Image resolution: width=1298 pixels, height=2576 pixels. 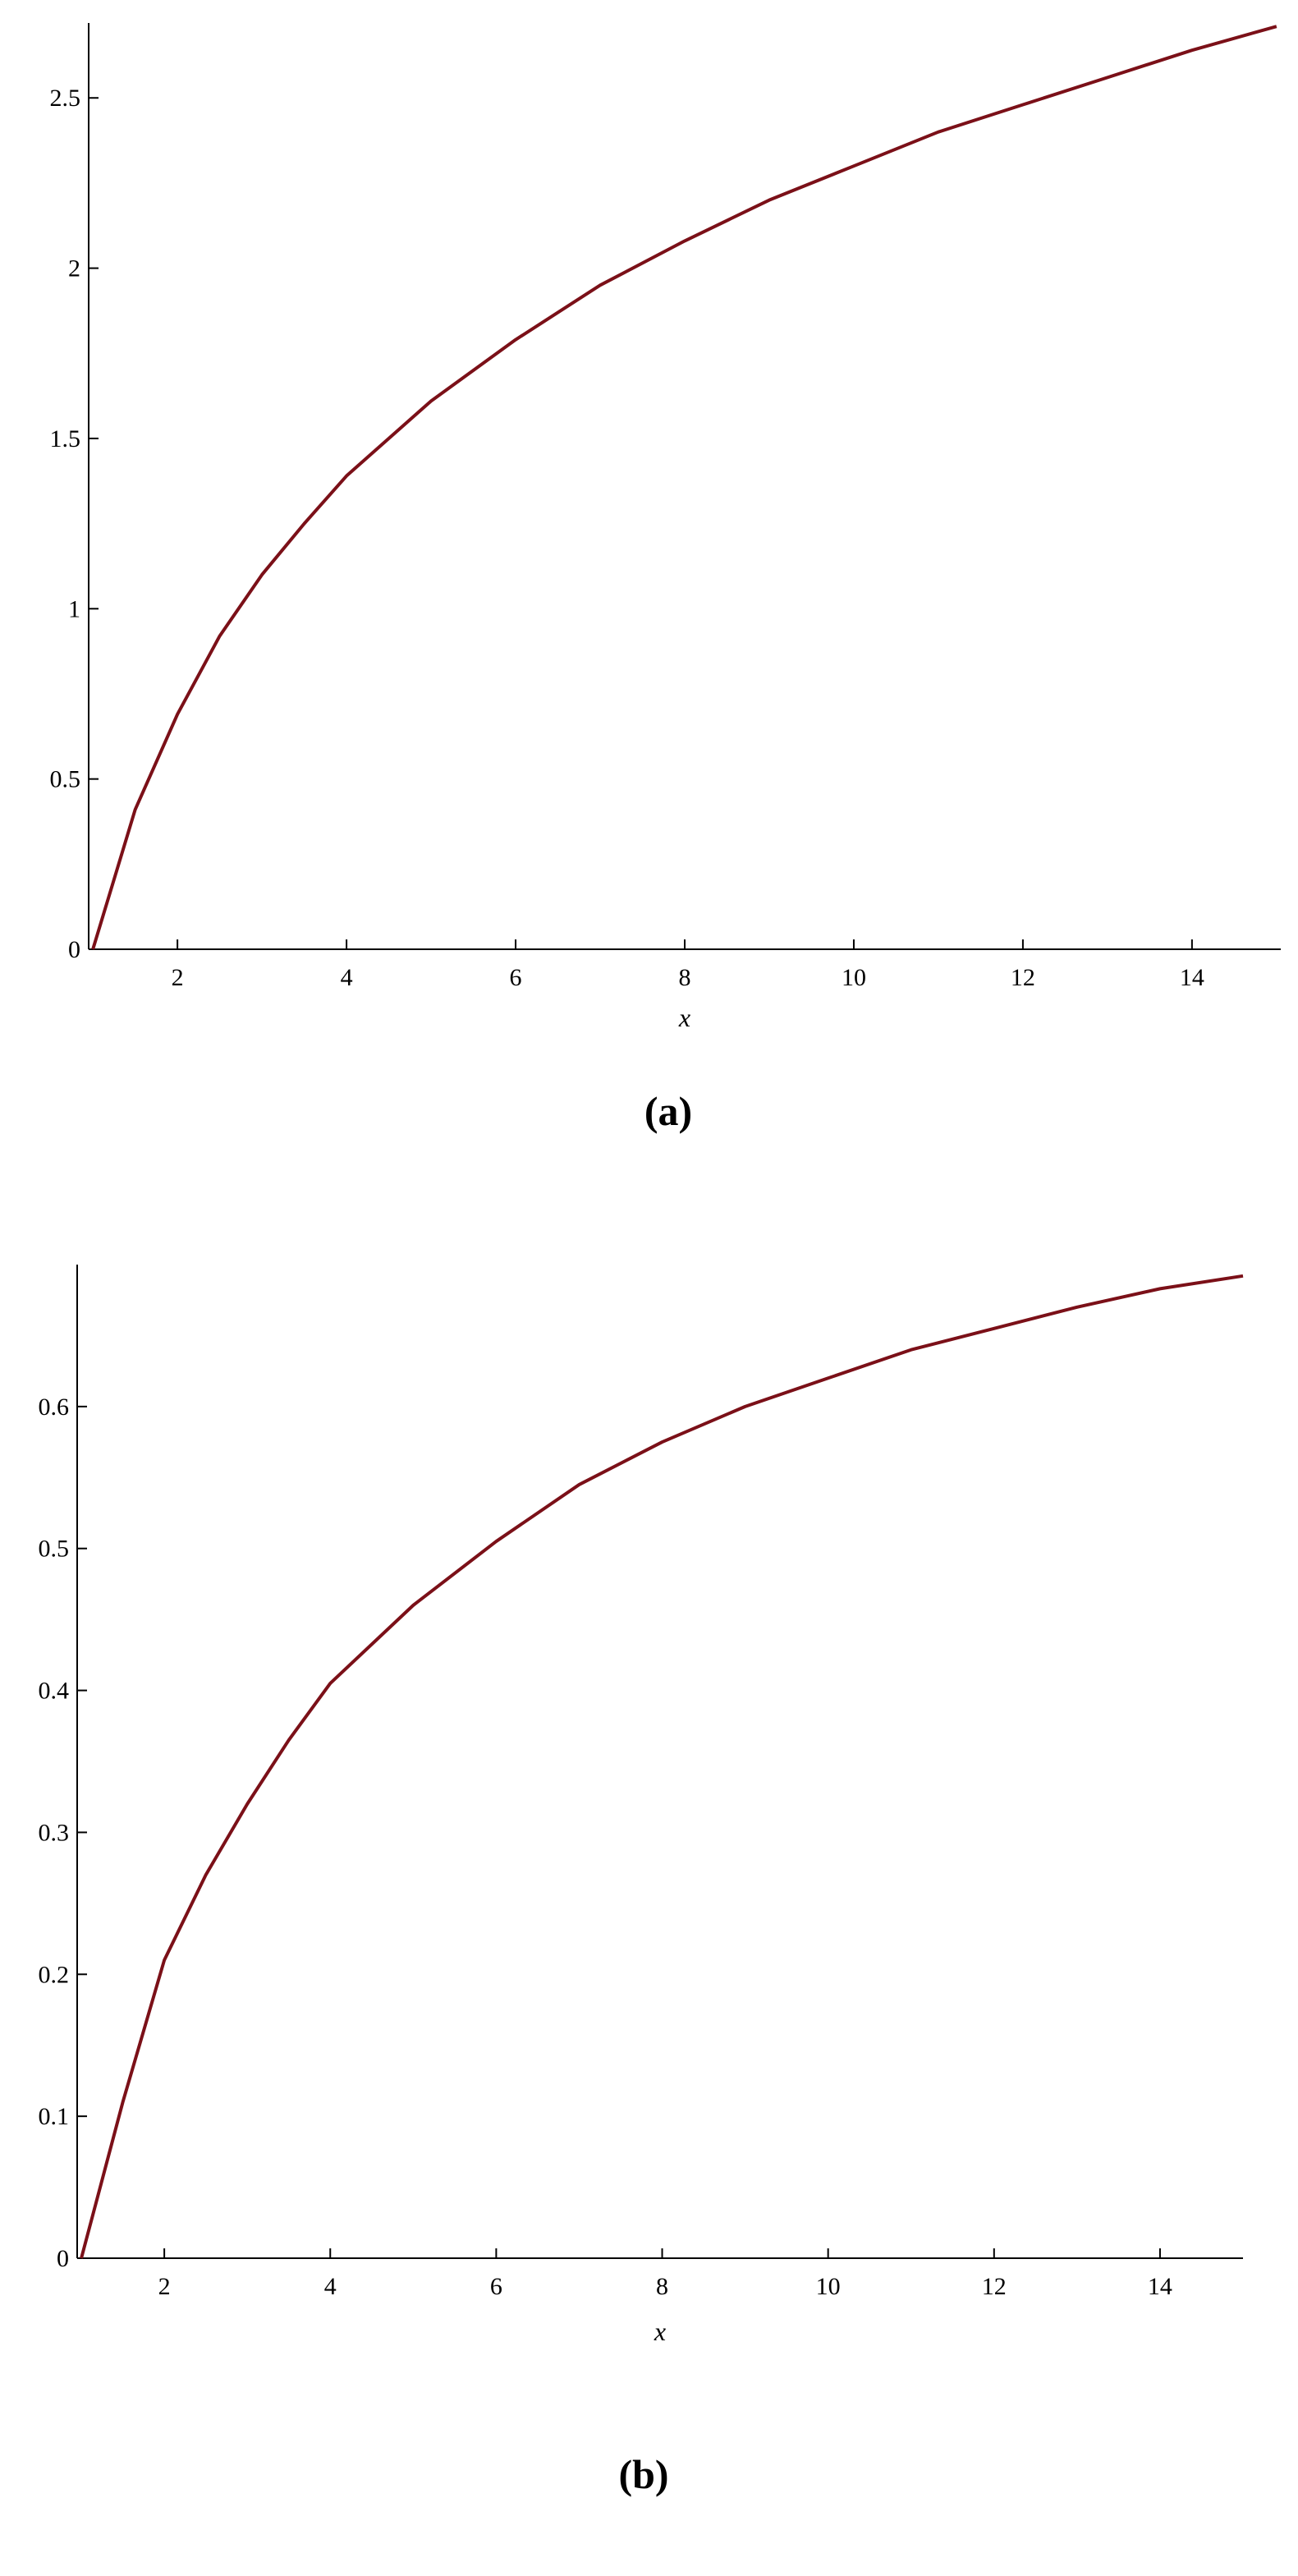 I want to click on y-tick-label: 1, so click(x=74, y=608).